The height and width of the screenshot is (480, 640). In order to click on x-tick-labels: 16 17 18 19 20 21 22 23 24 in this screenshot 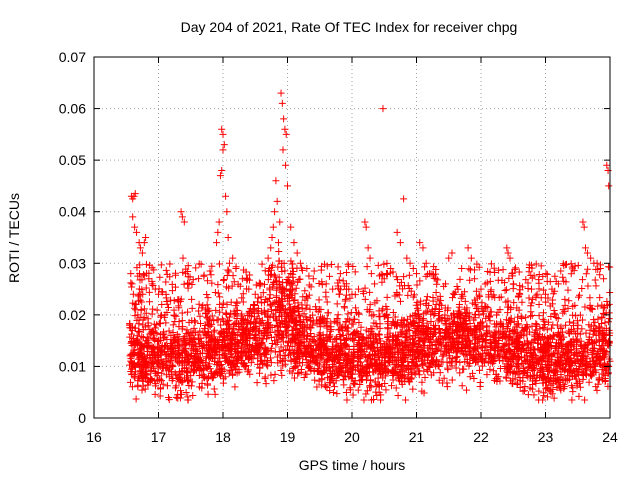, I will do `click(352, 437)`.